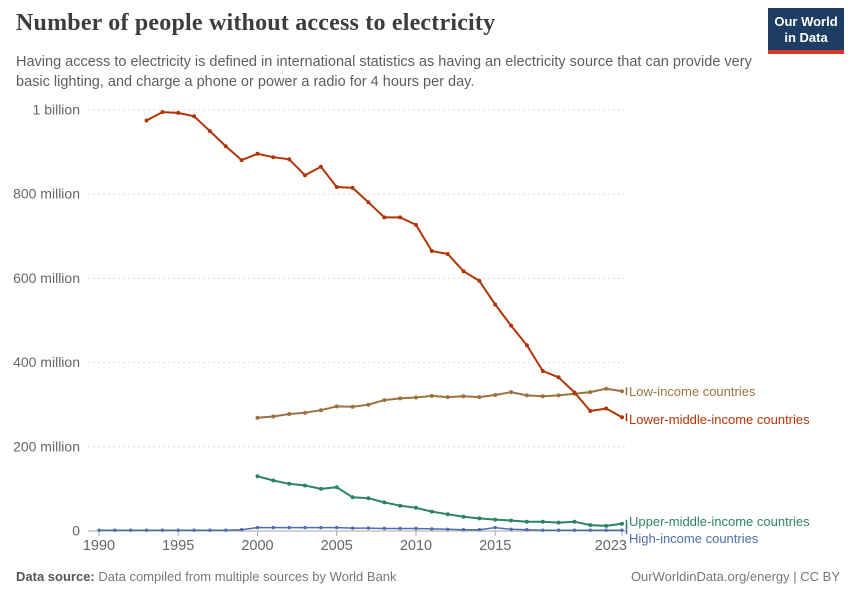  I want to click on series-line-upper-middle-income, so click(440, 501).